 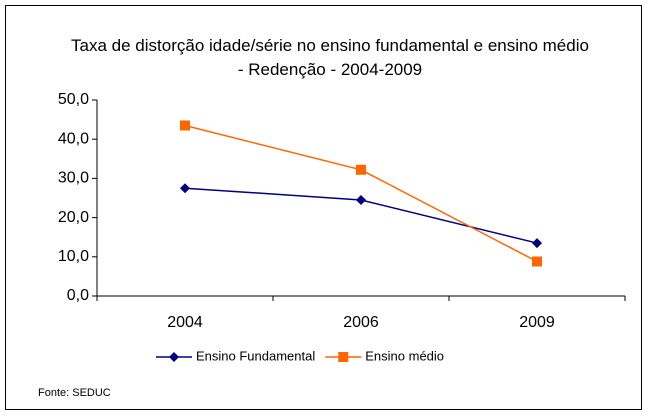 I want to click on legend-label: Ensino Fundamental, so click(x=255, y=355).